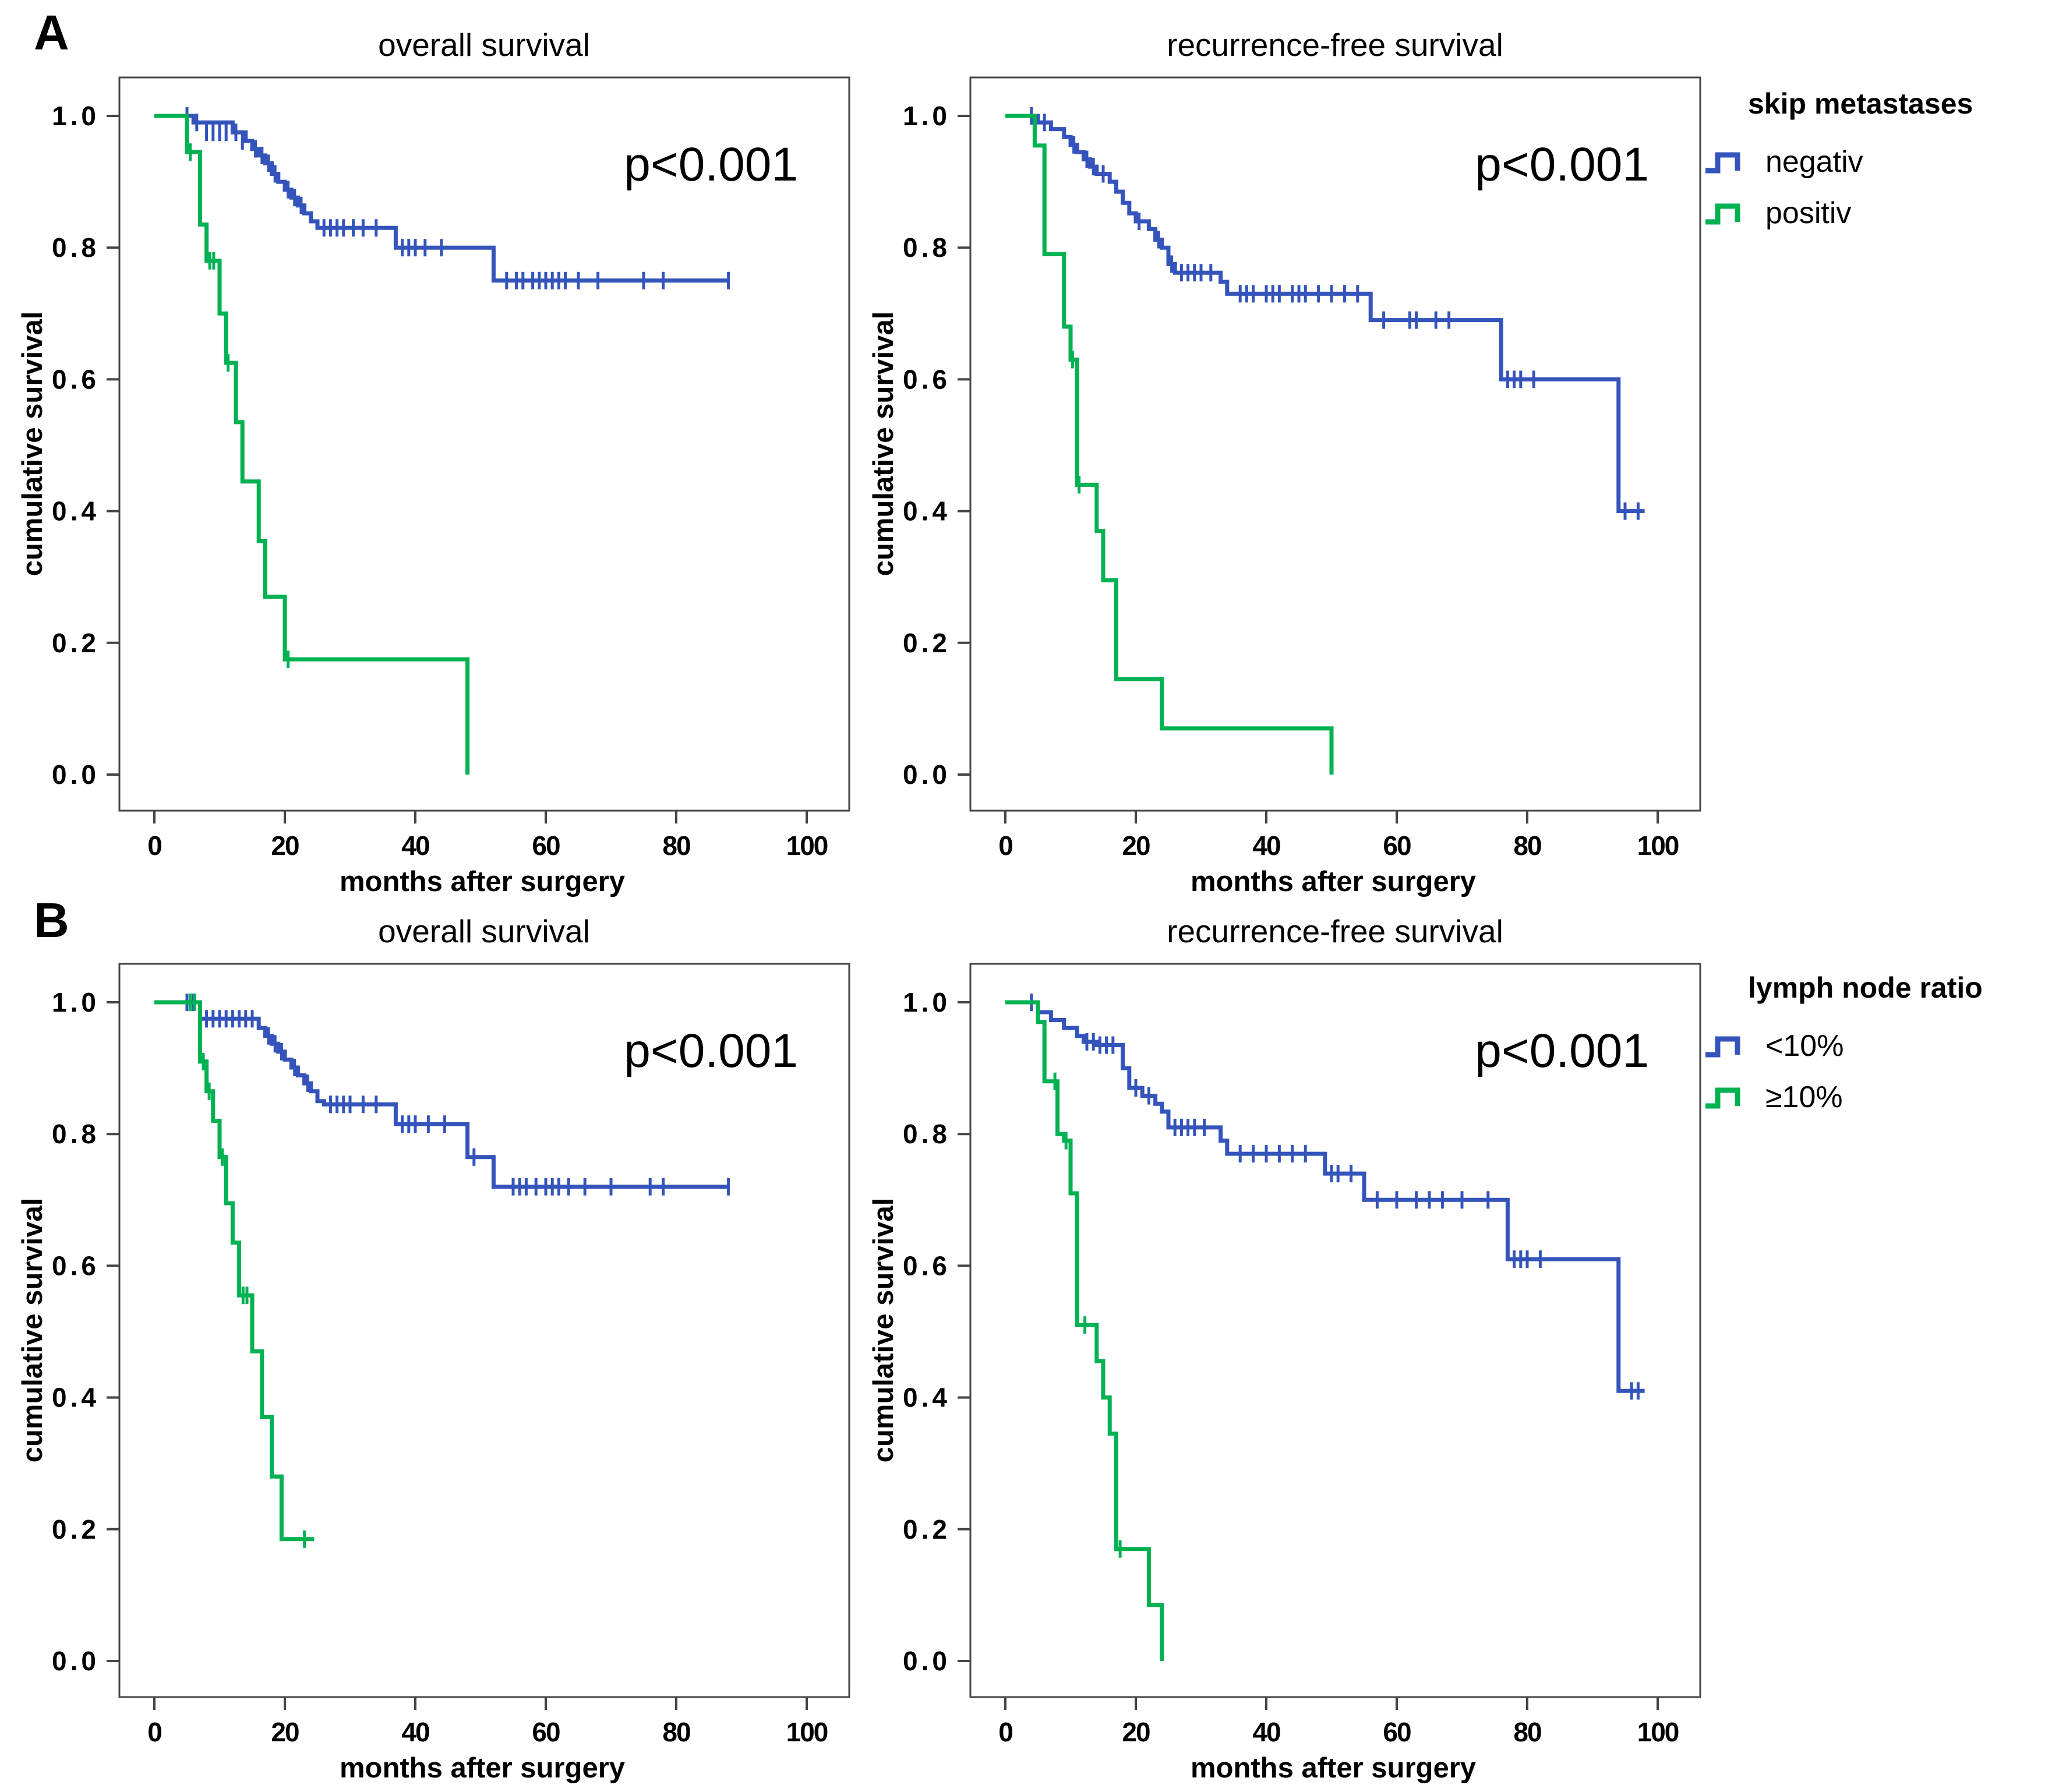 This screenshot has width=2059, height=1792. What do you see at coordinates (1804, 1097) in the screenshot?
I see `legend-item-label: ≥10%` at bounding box center [1804, 1097].